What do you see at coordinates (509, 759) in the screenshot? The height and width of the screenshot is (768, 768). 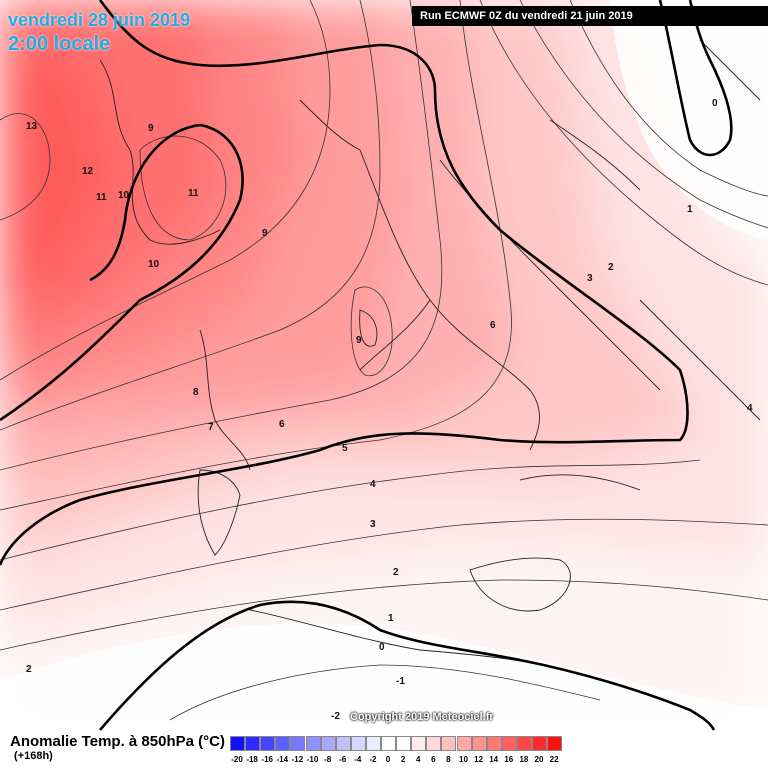 I see `legend-tick-label: 16` at bounding box center [509, 759].